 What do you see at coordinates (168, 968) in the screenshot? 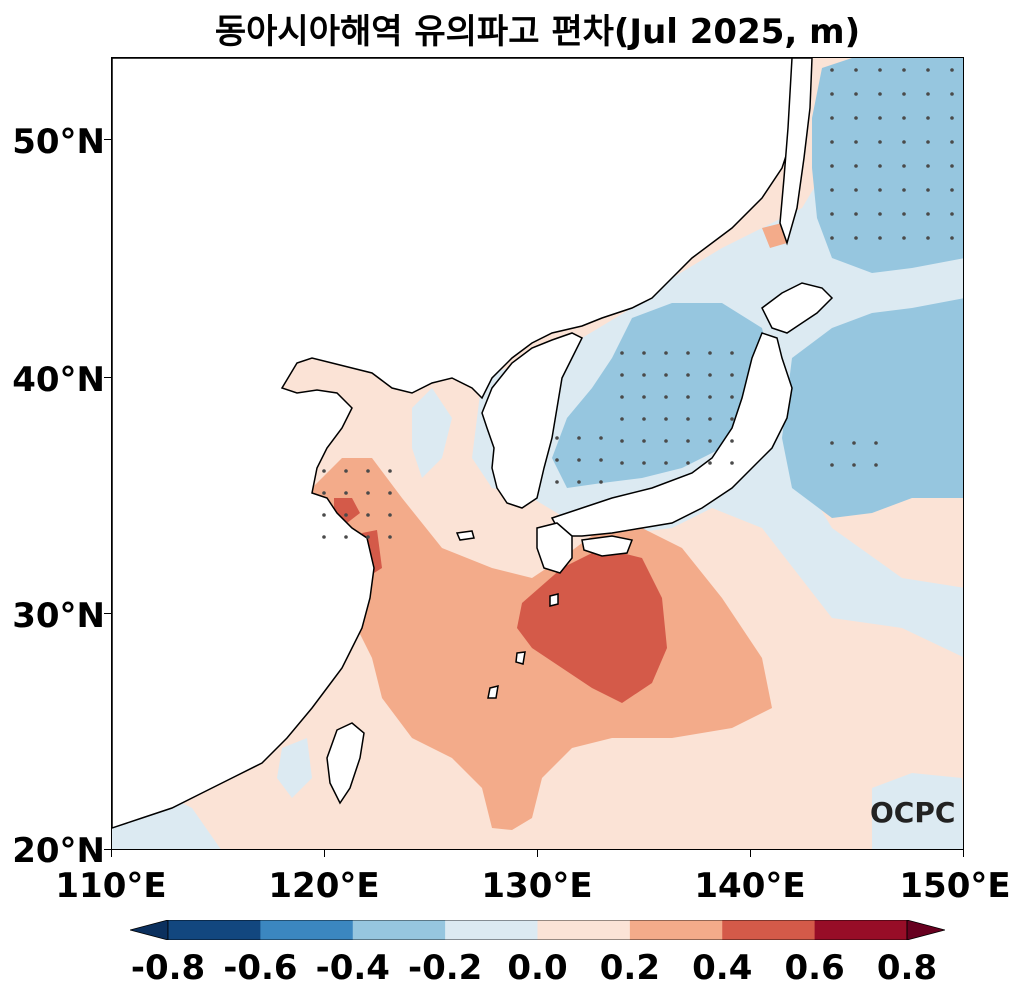
I see `colorbar-label: -0.8` at bounding box center [168, 968].